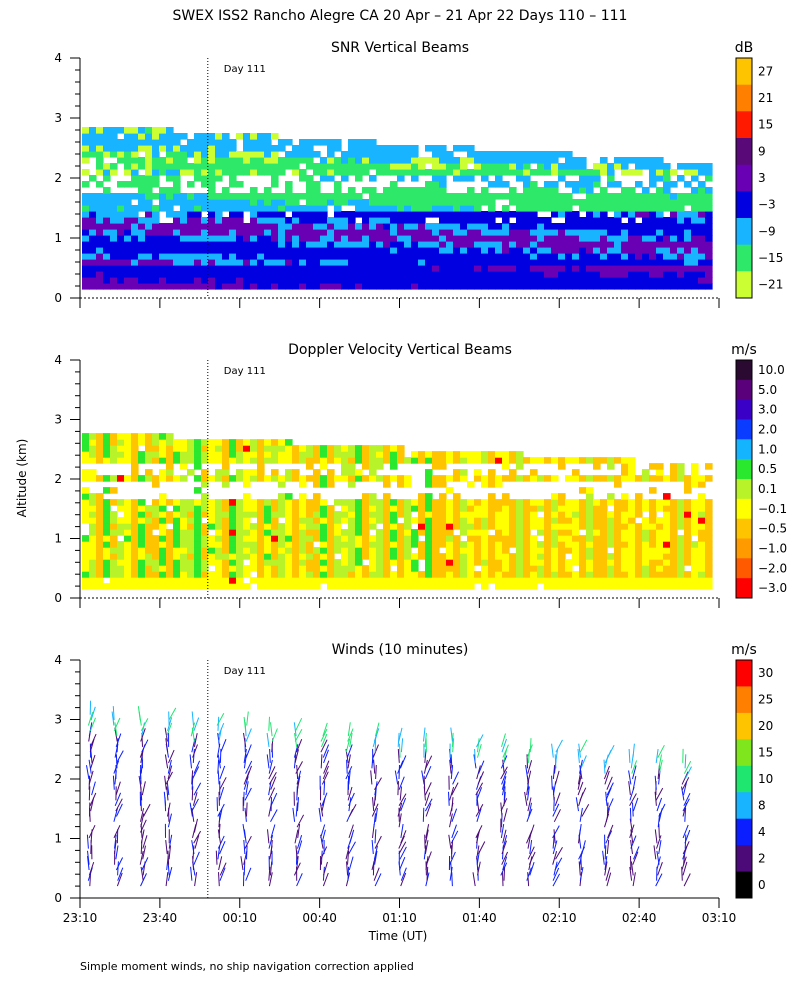  What do you see at coordinates (58, 58) in the screenshot?
I see `y-tick-label: 4` at bounding box center [58, 58].